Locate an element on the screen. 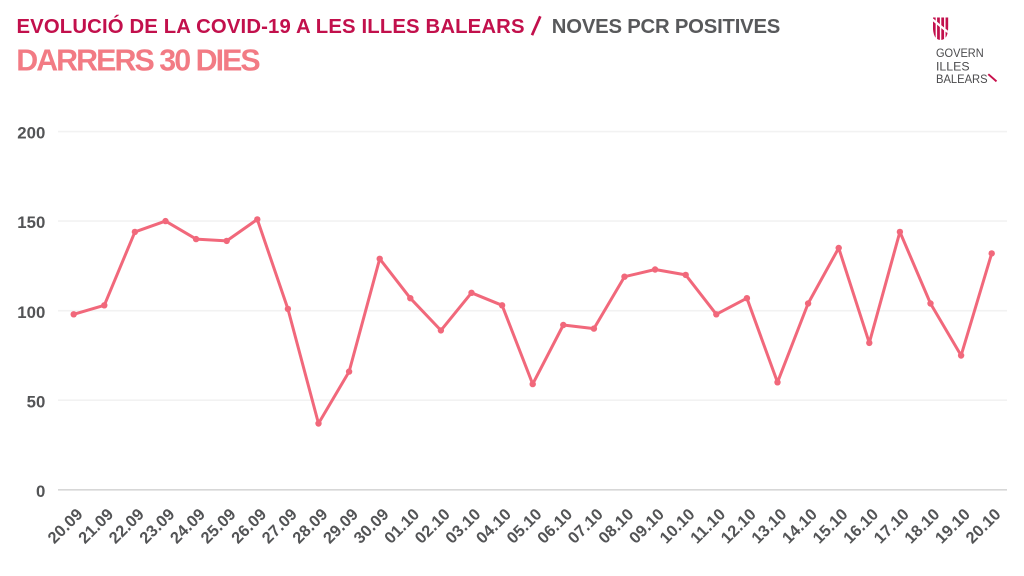  svg-text: BALEARS is located at coordinates (962, 79).